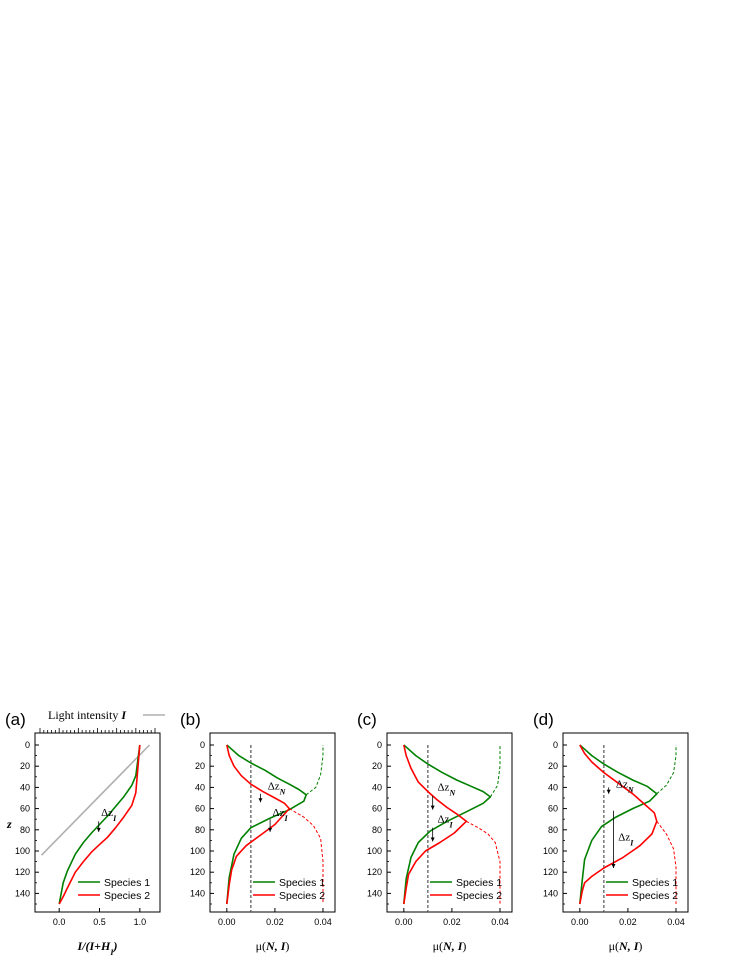  Describe the element at coordinates (114, 946) in the screenshot. I see `x-label-part: )` at that location.